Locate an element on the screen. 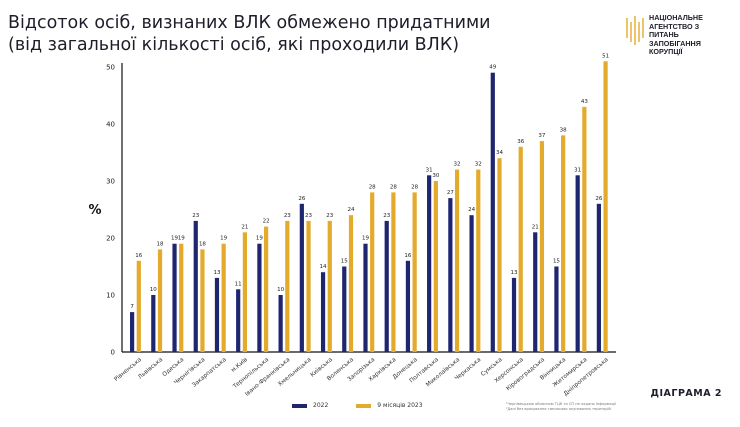 This screenshot has width=740, height=427. data-label: 16 is located at coordinates (407, 256).